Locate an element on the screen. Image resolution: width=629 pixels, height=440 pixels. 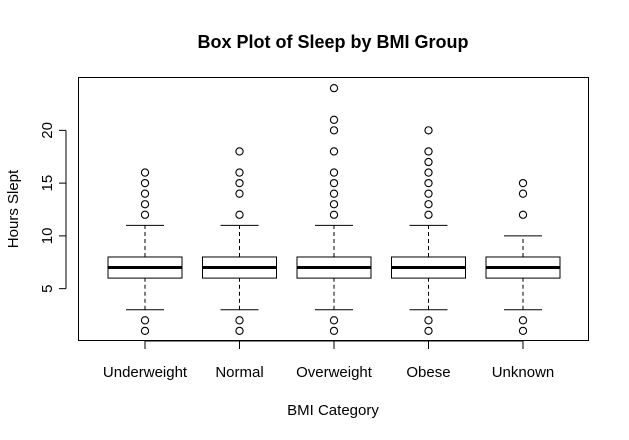
chart-title: Box Plot of Sleep by BMI Group is located at coordinates (332, 42).